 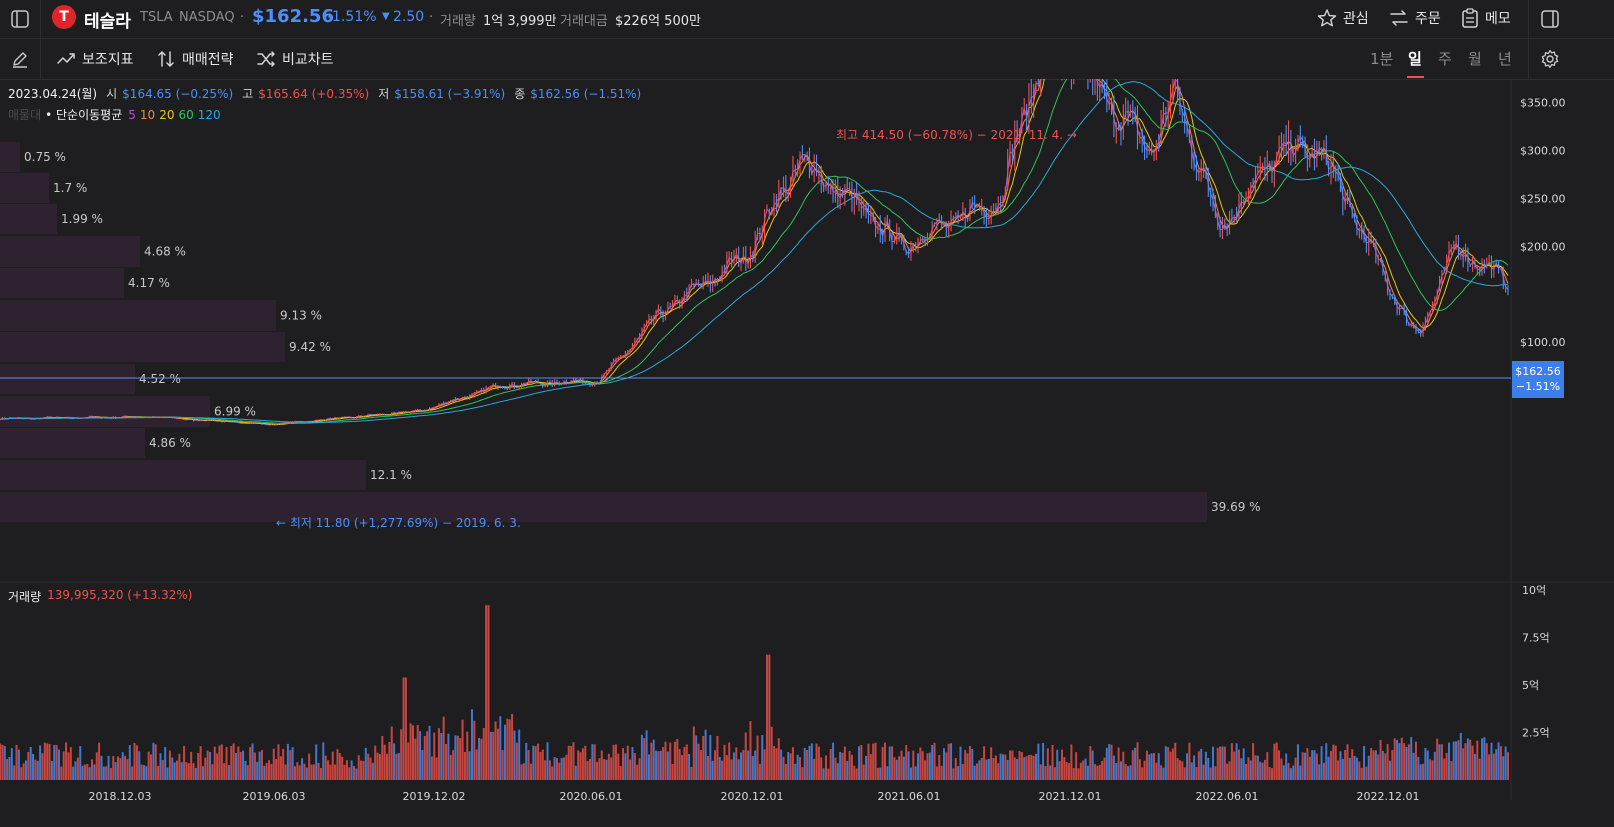 What do you see at coordinates (195, 59) in the screenshot?
I see `strategy-button: 매매전략` at bounding box center [195, 59].